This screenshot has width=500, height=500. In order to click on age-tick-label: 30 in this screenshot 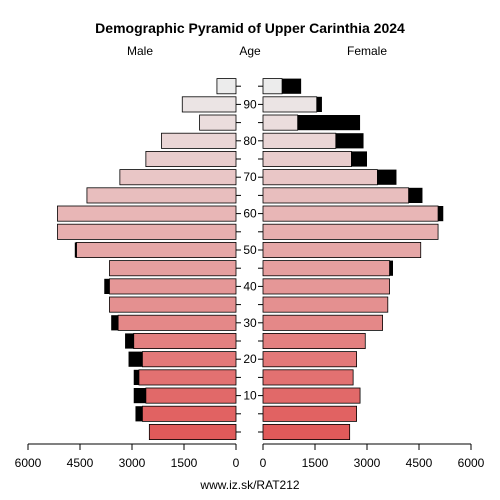, I will do `click(250, 323)`.